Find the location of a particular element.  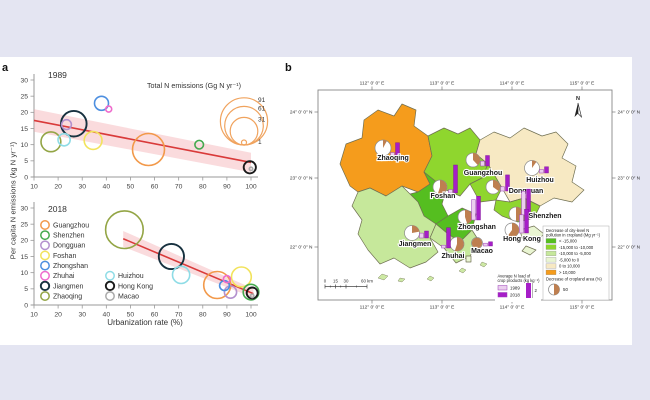

size-legend-value: 61 is located at coordinates (262, 108).